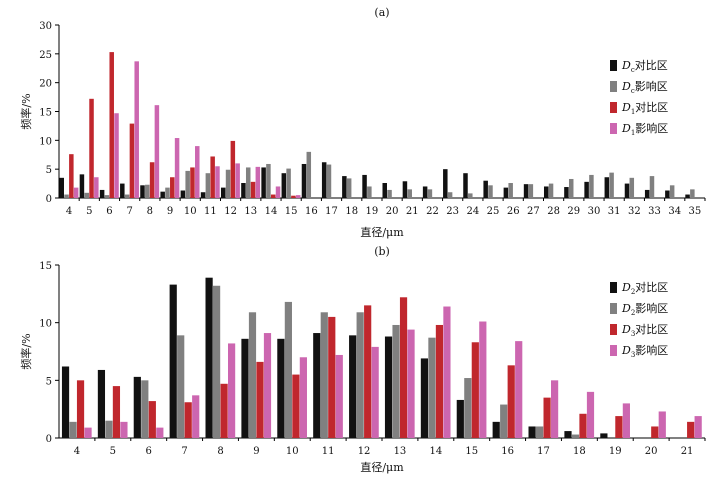  What do you see at coordinates (654, 211) in the screenshot?
I see `x-tick-label: 33` at bounding box center [654, 211].